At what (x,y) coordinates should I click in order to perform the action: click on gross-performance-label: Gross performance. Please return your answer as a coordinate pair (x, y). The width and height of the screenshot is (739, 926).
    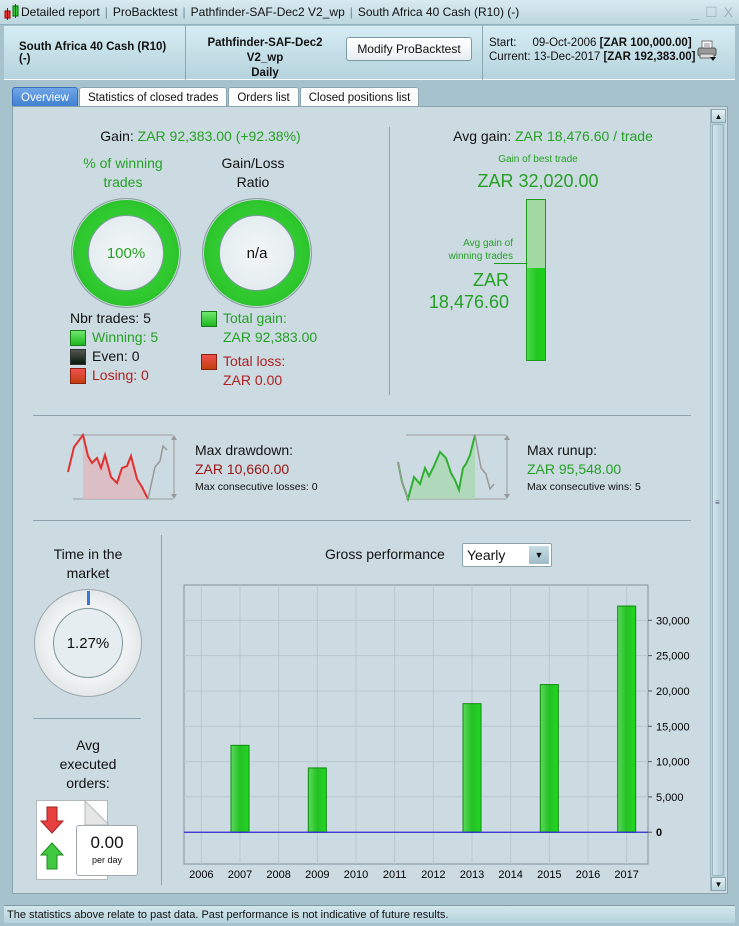
    Looking at the image, I should click on (385, 554).